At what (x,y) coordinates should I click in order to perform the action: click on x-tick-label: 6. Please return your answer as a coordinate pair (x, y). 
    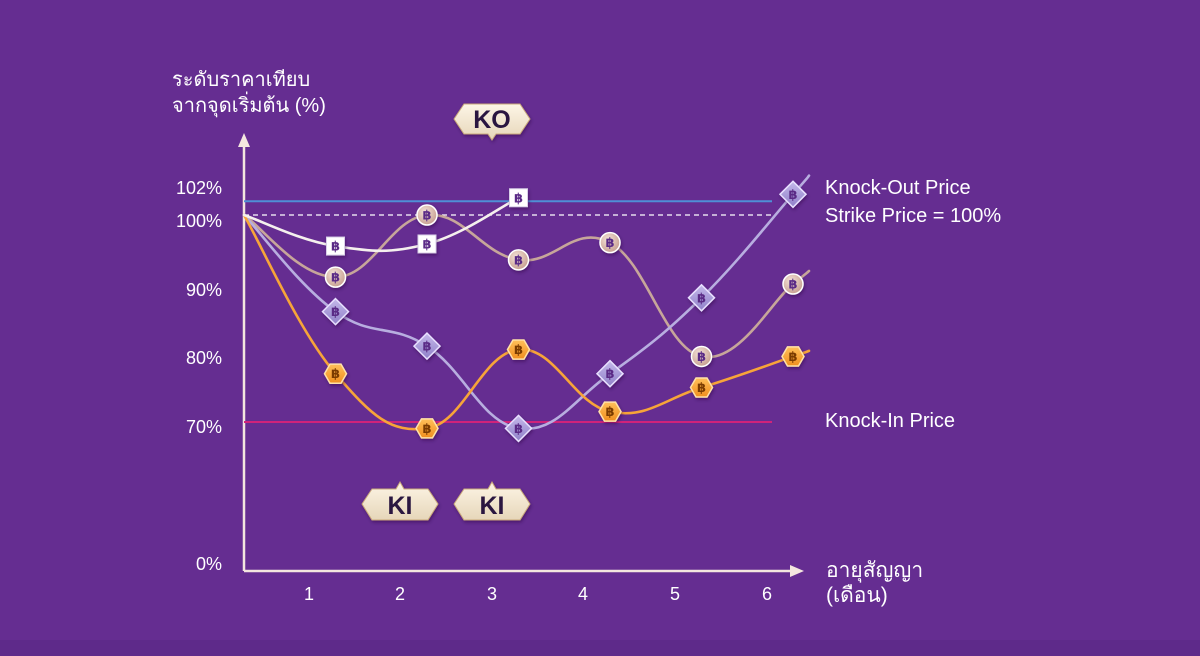
    Looking at the image, I should click on (767, 594).